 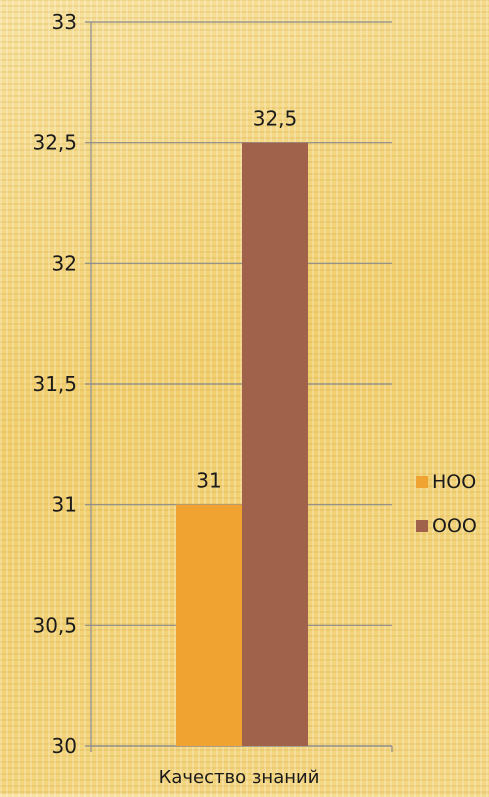 I want to click on y-tick-label: 32, so click(x=64, y=263).